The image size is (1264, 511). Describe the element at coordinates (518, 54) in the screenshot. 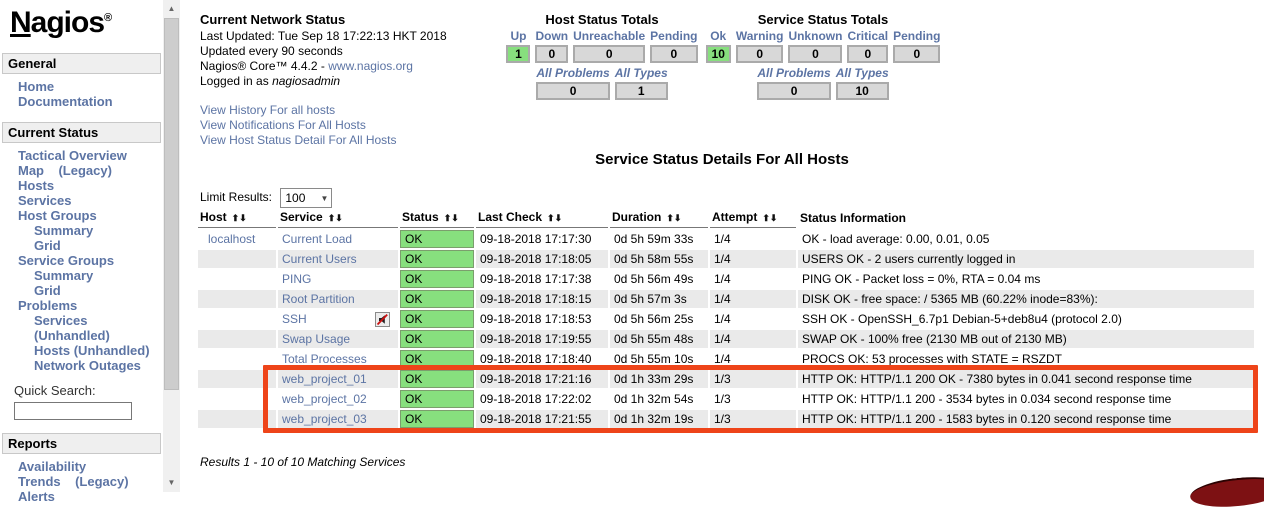

I see `totals-value-up: 1` at that location.